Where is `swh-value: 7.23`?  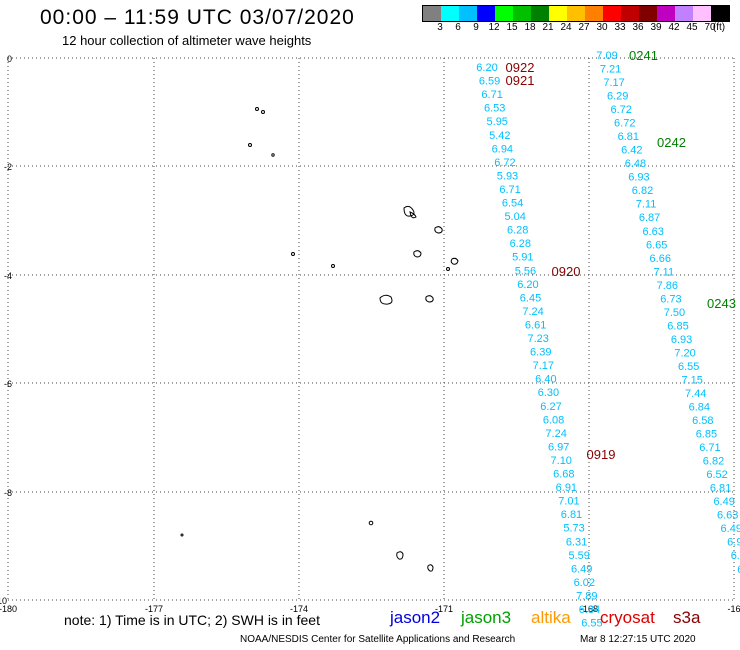 swh-value: 7.23 is located at coordinates (537, 339).